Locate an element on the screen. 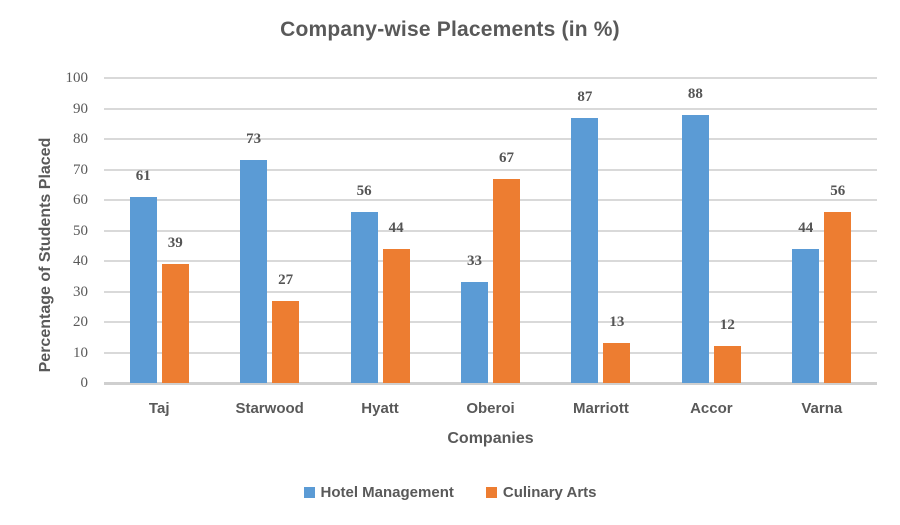 This screenshot has height=525, width=900. bar-value-label-hotel-management-accor: 88 is located at coordinates (695, 93).